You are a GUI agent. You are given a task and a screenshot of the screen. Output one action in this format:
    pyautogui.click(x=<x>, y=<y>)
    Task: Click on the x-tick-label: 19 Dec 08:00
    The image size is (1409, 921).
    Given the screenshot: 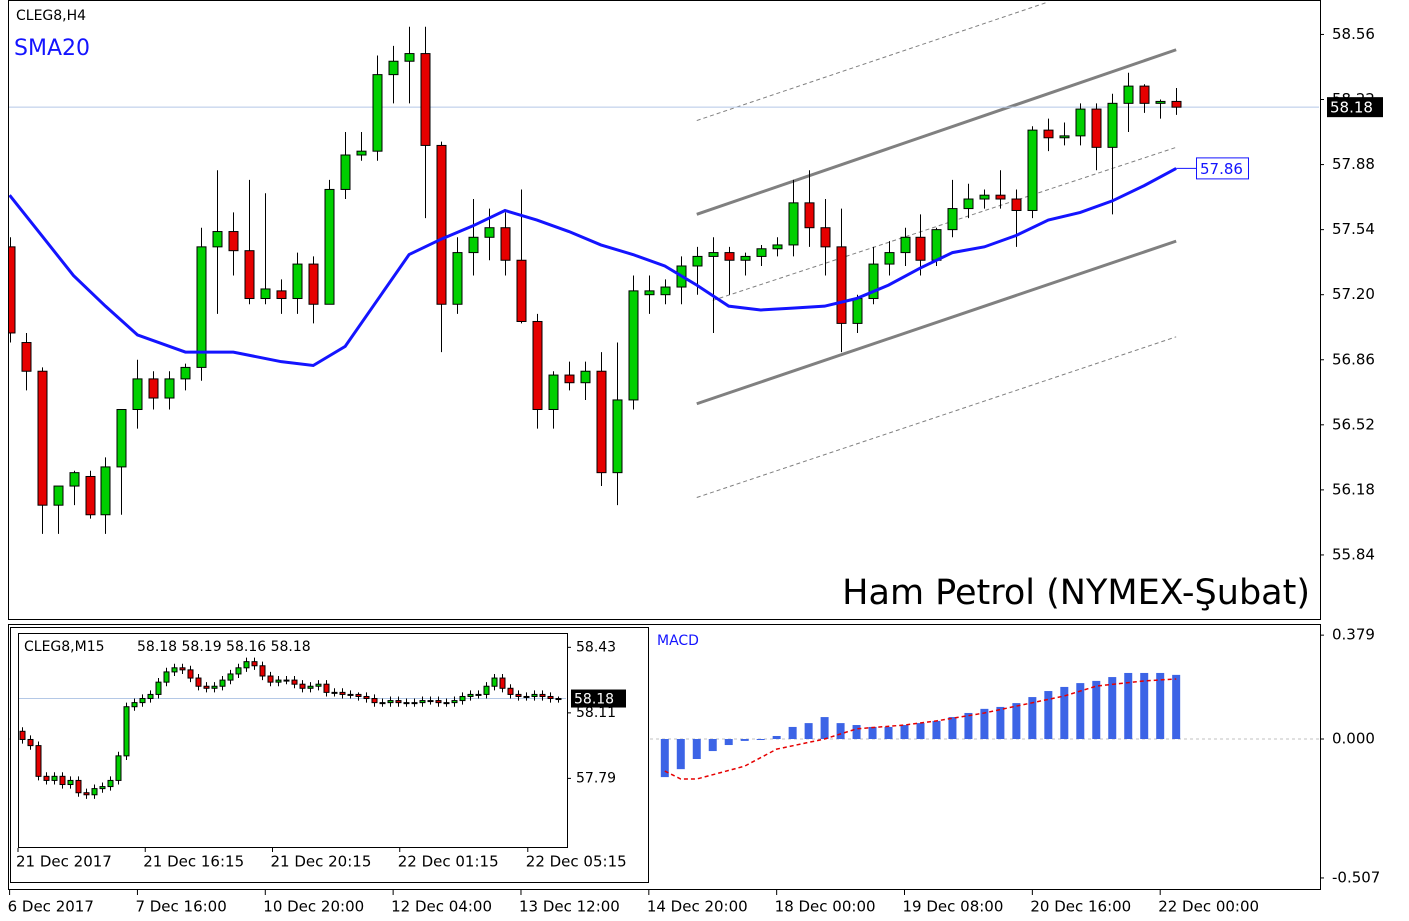 What is the action you would take?
    pyautogui.click(x=953, y=907)
    